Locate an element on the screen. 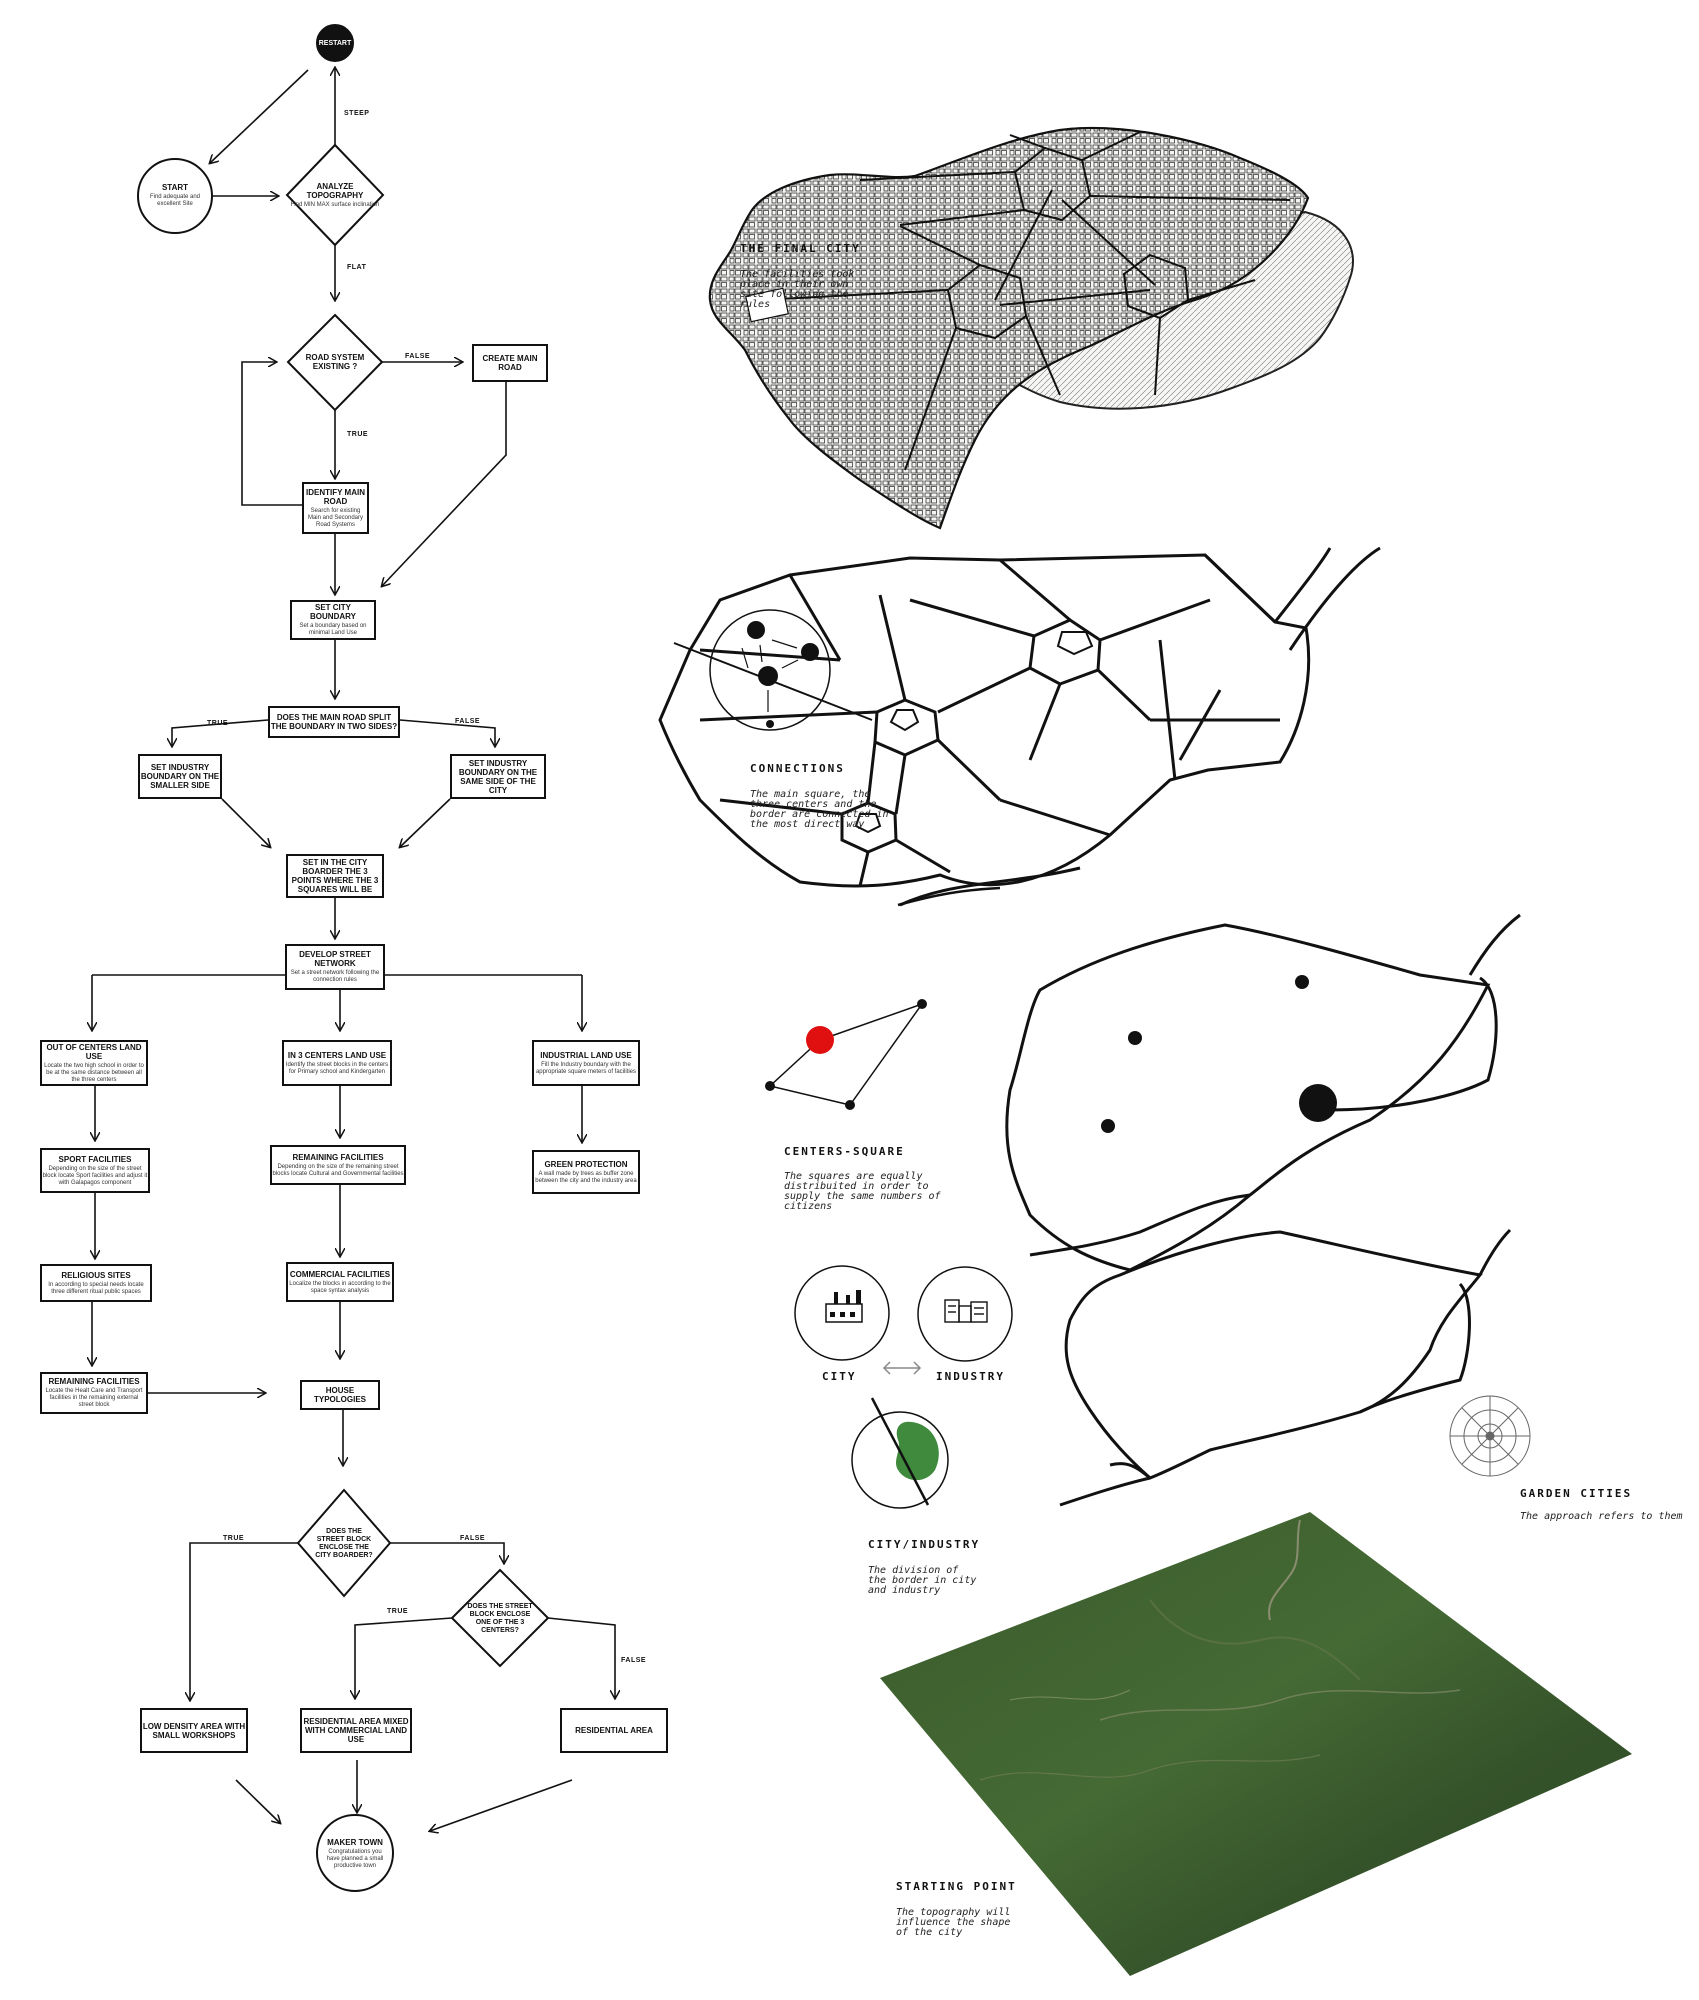 The height and width of the screenshot is (2000, 1699). create-road-title: CREATE MAIN ROAD is located at coordinates (510, 363).